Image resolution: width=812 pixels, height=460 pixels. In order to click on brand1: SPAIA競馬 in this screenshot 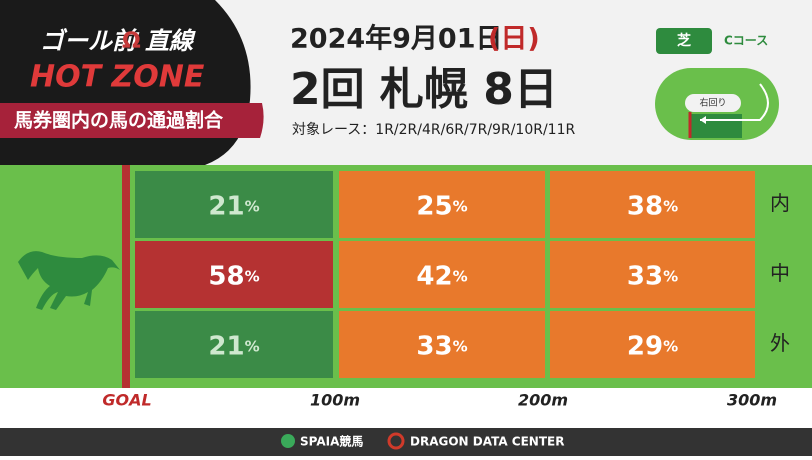, I will do `click(331, 441)`.